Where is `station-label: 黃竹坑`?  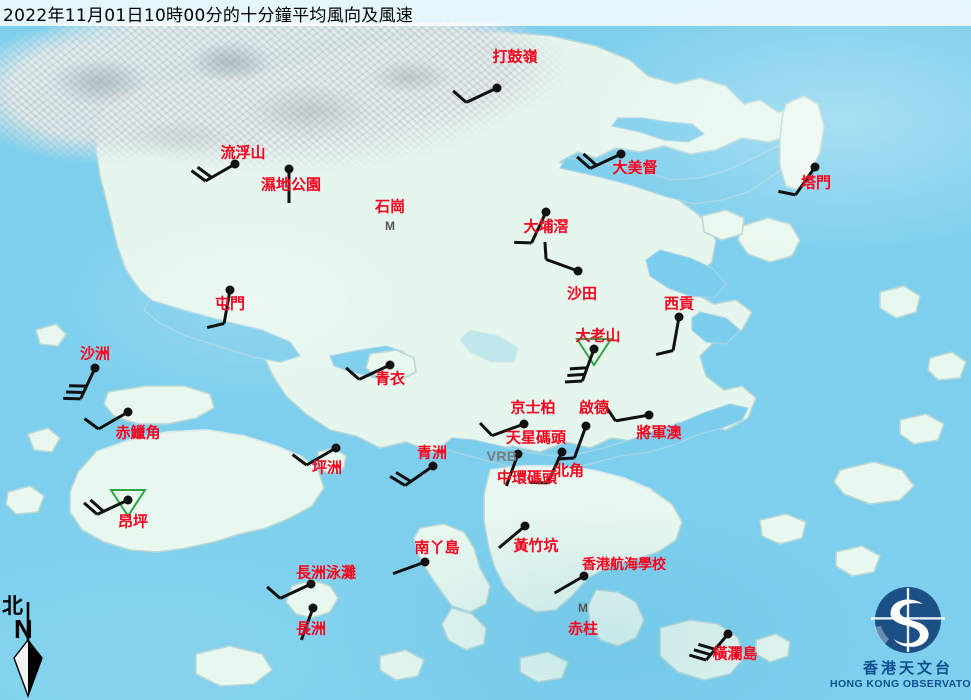 station-label: 黃竹坑 is located at coordinates (536, 545).